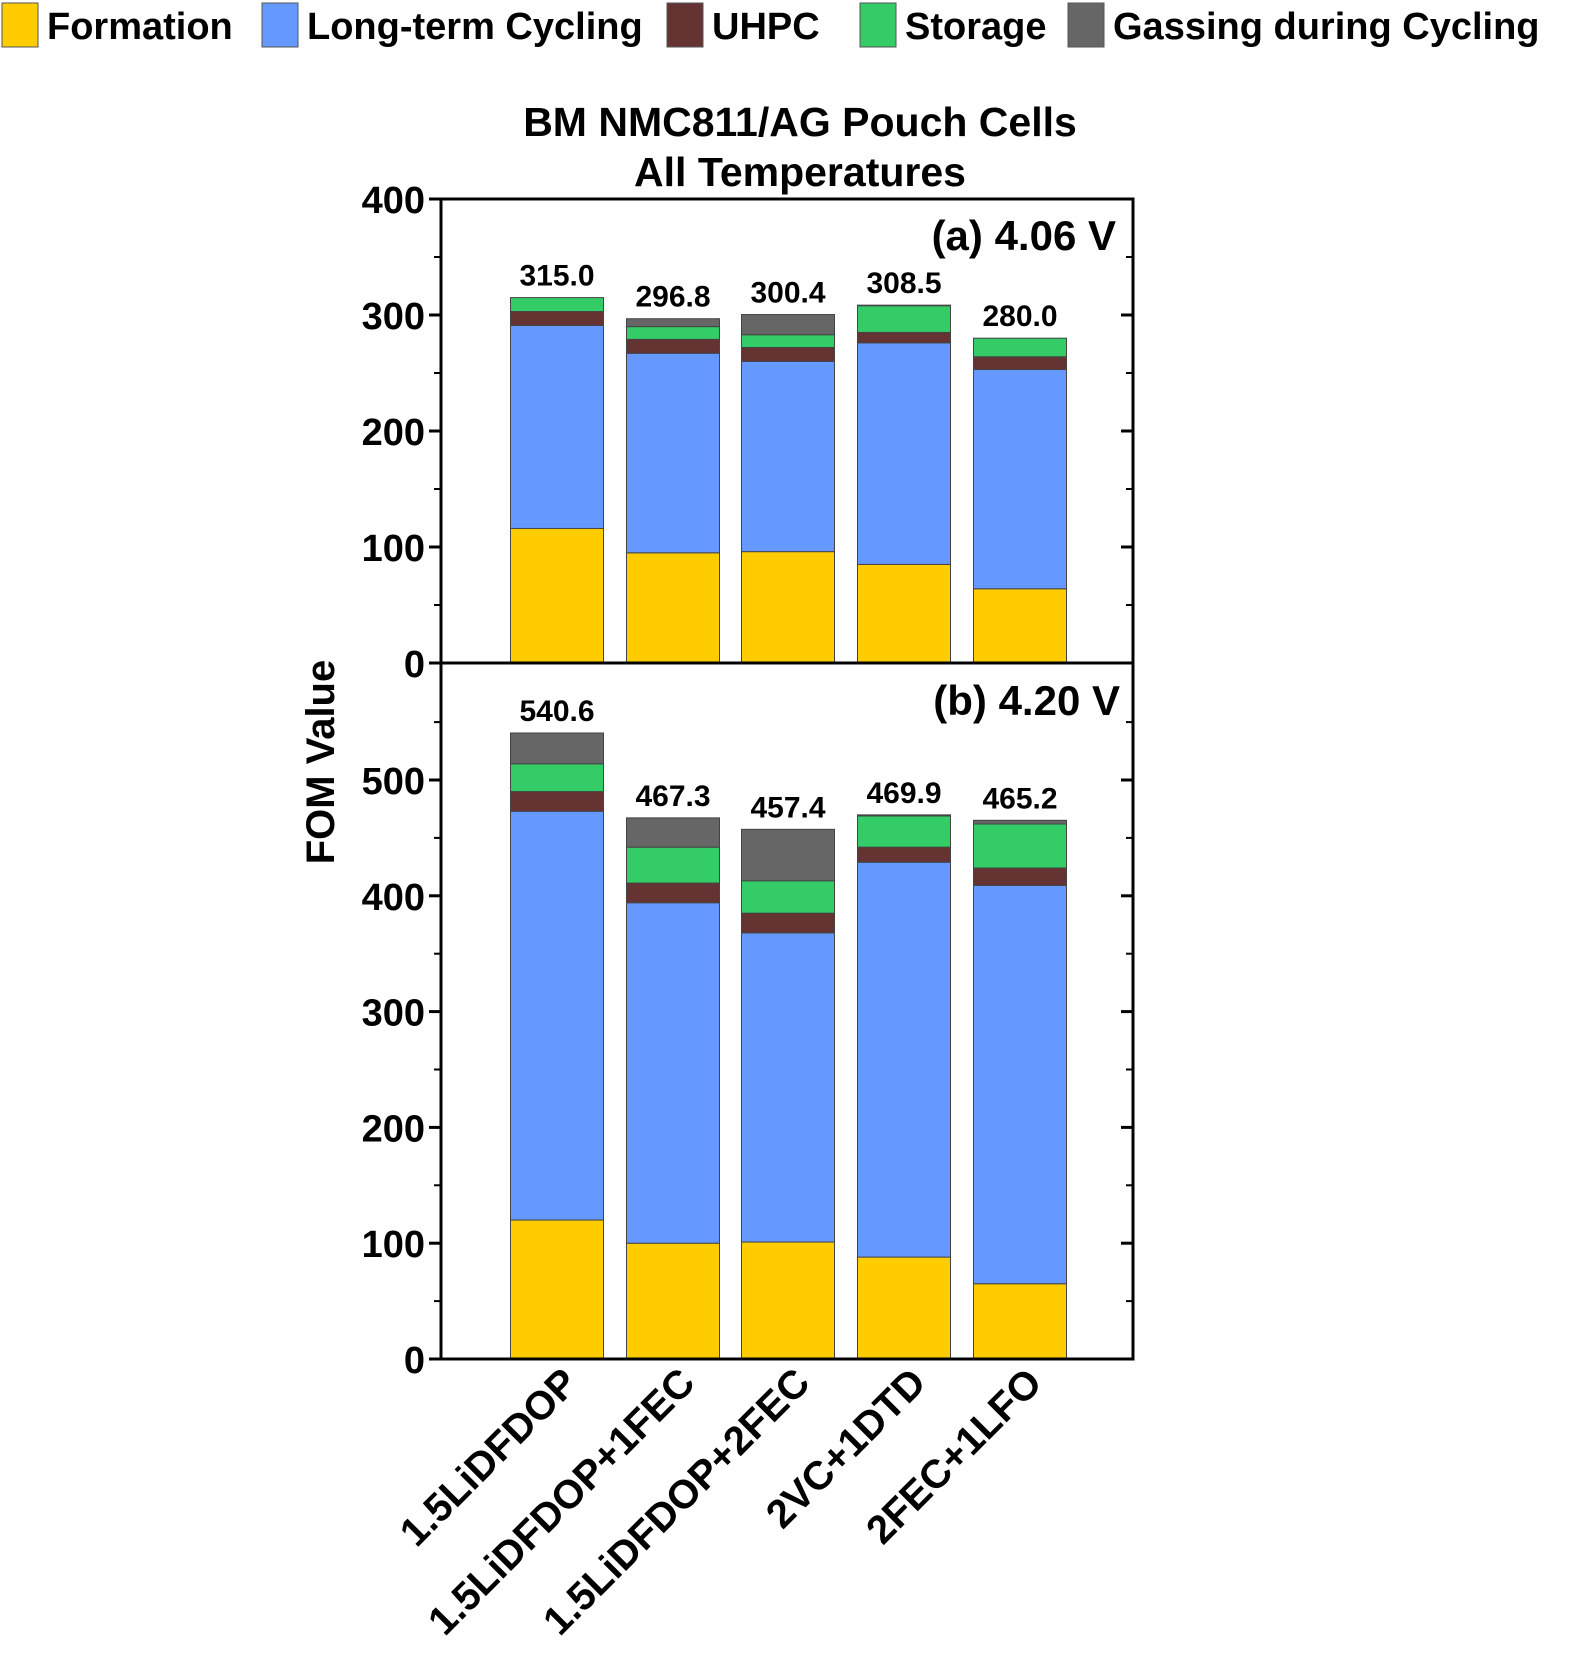 Image resolution: width=1570 pixels, height=1666 pixels. What do you see at coordinates (787, 807) in the screenshot?
I see `total-label-1-5lidfdop-2fec: 457.4` at bounding box center [787, 807].